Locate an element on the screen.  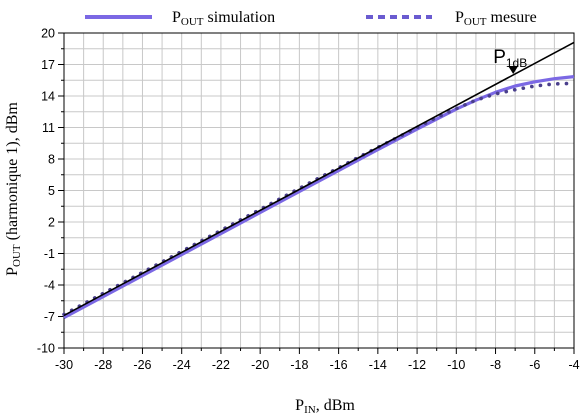
y-tick-label: 11 is located at coordinates (48, 128).